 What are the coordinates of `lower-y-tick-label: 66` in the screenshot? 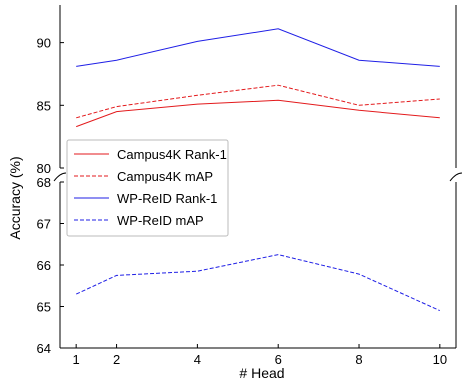 It's located at (44, 265).